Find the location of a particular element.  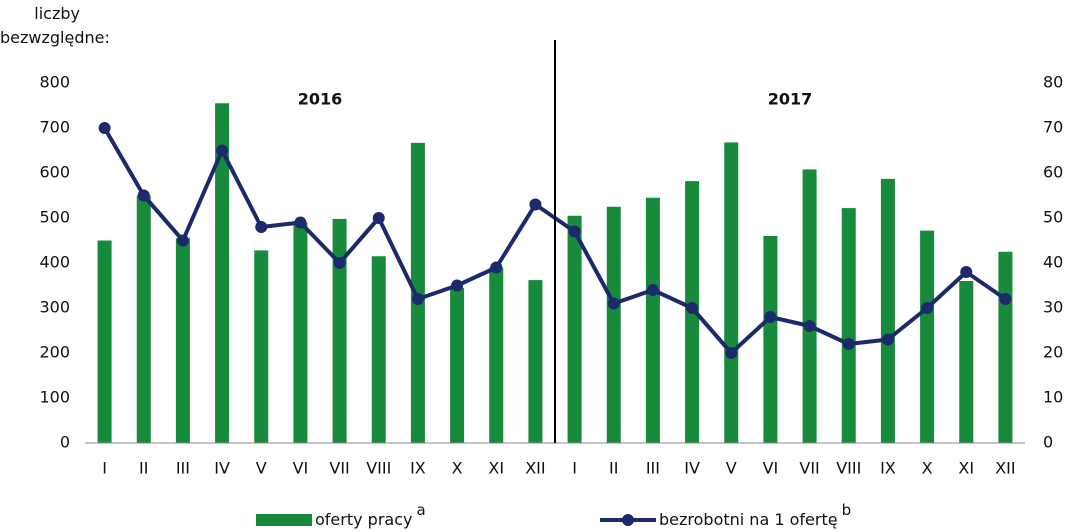

y-tick-label: 300 is located at coordinates (54, 307).